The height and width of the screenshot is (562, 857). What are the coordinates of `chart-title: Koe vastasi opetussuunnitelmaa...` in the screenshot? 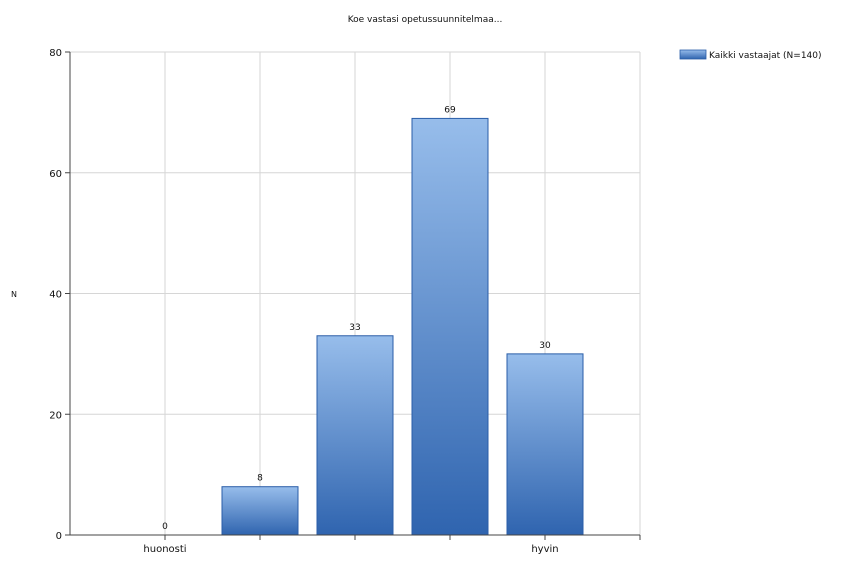 It's located at (425, 20).